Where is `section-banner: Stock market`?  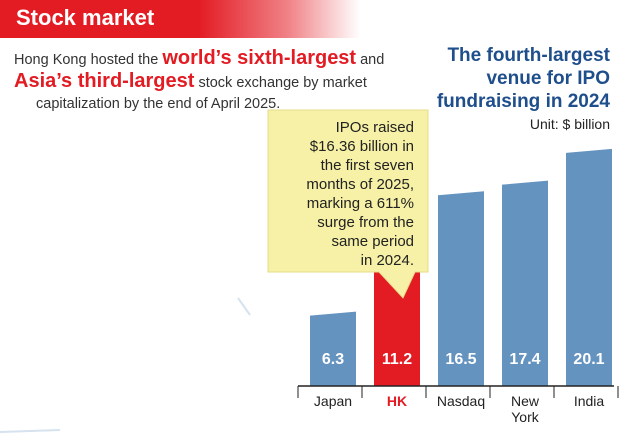
section-banner: Stock market is located at coordinates (180, 19).